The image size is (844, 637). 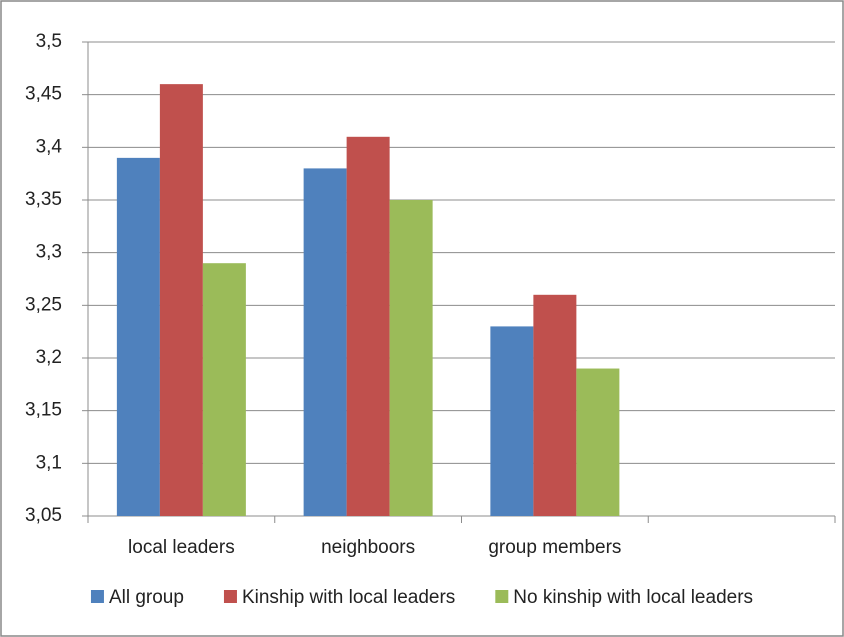 I want to click on x-tick-label: local leaders, so click(x=181, y=547).